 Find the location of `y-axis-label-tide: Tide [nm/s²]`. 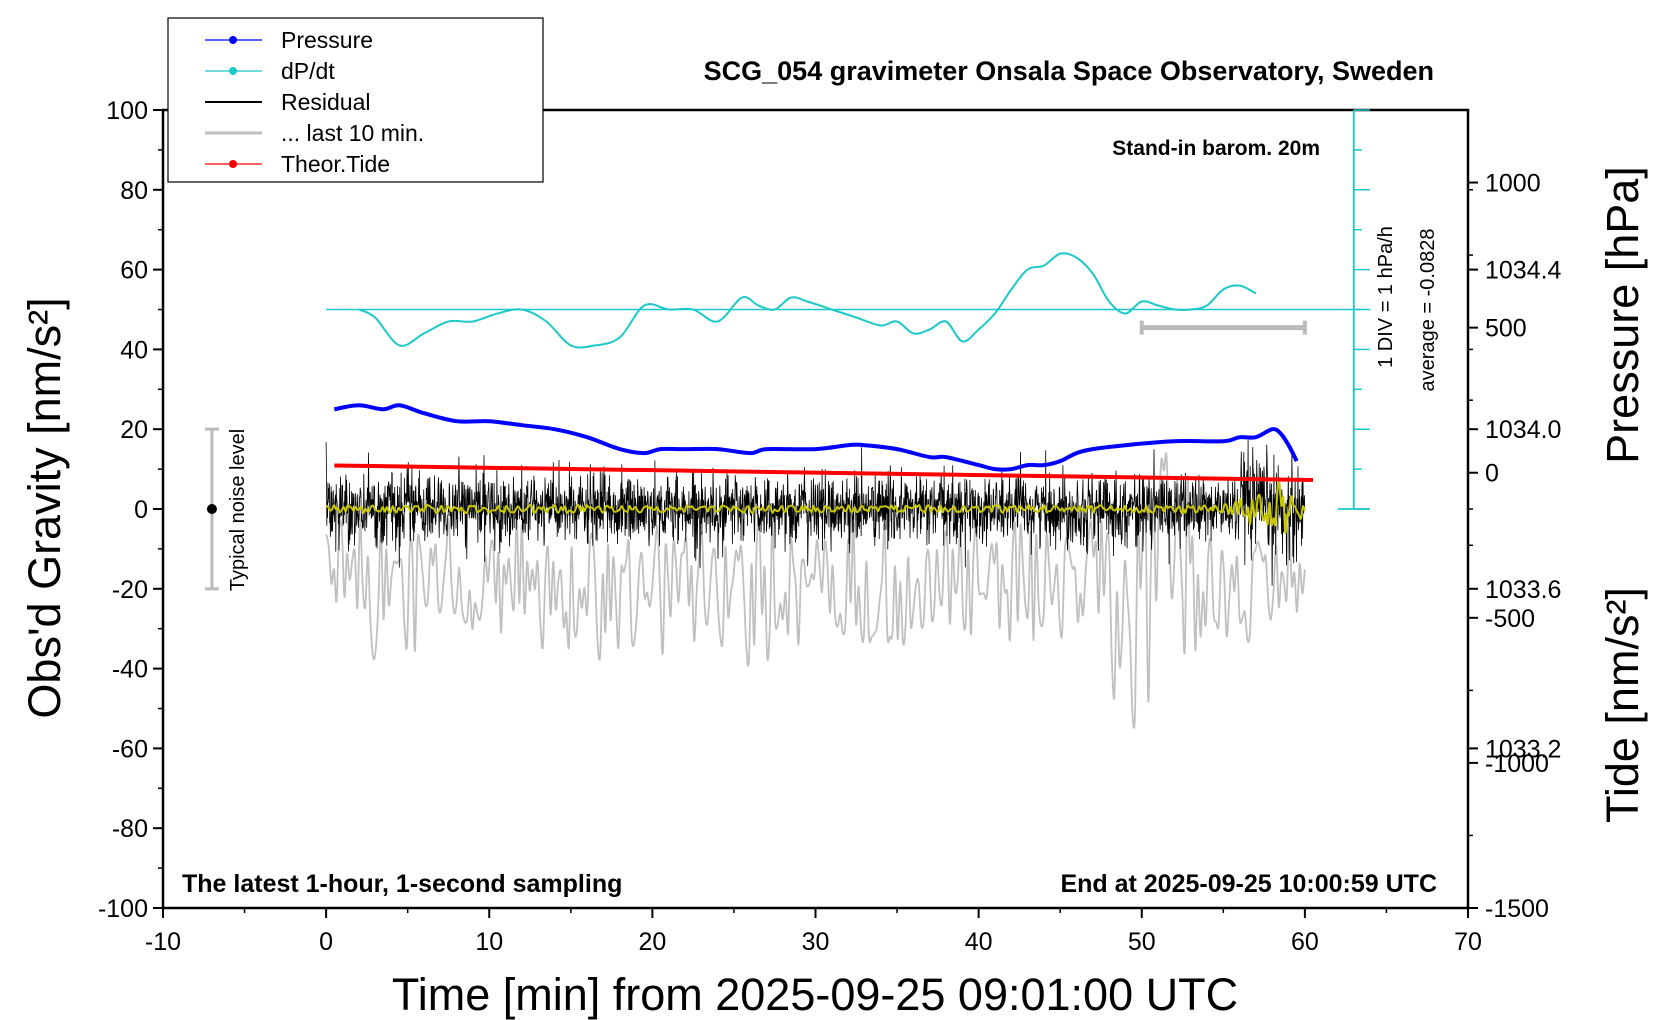

y-axis-label-tide: Tide [nm/s²] is located at coordinates (1622, 705).